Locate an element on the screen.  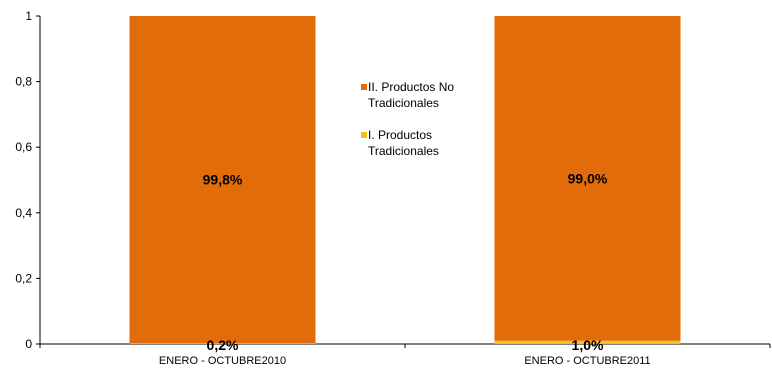
data-label: 99,8% is located at coordinates (223, 180).